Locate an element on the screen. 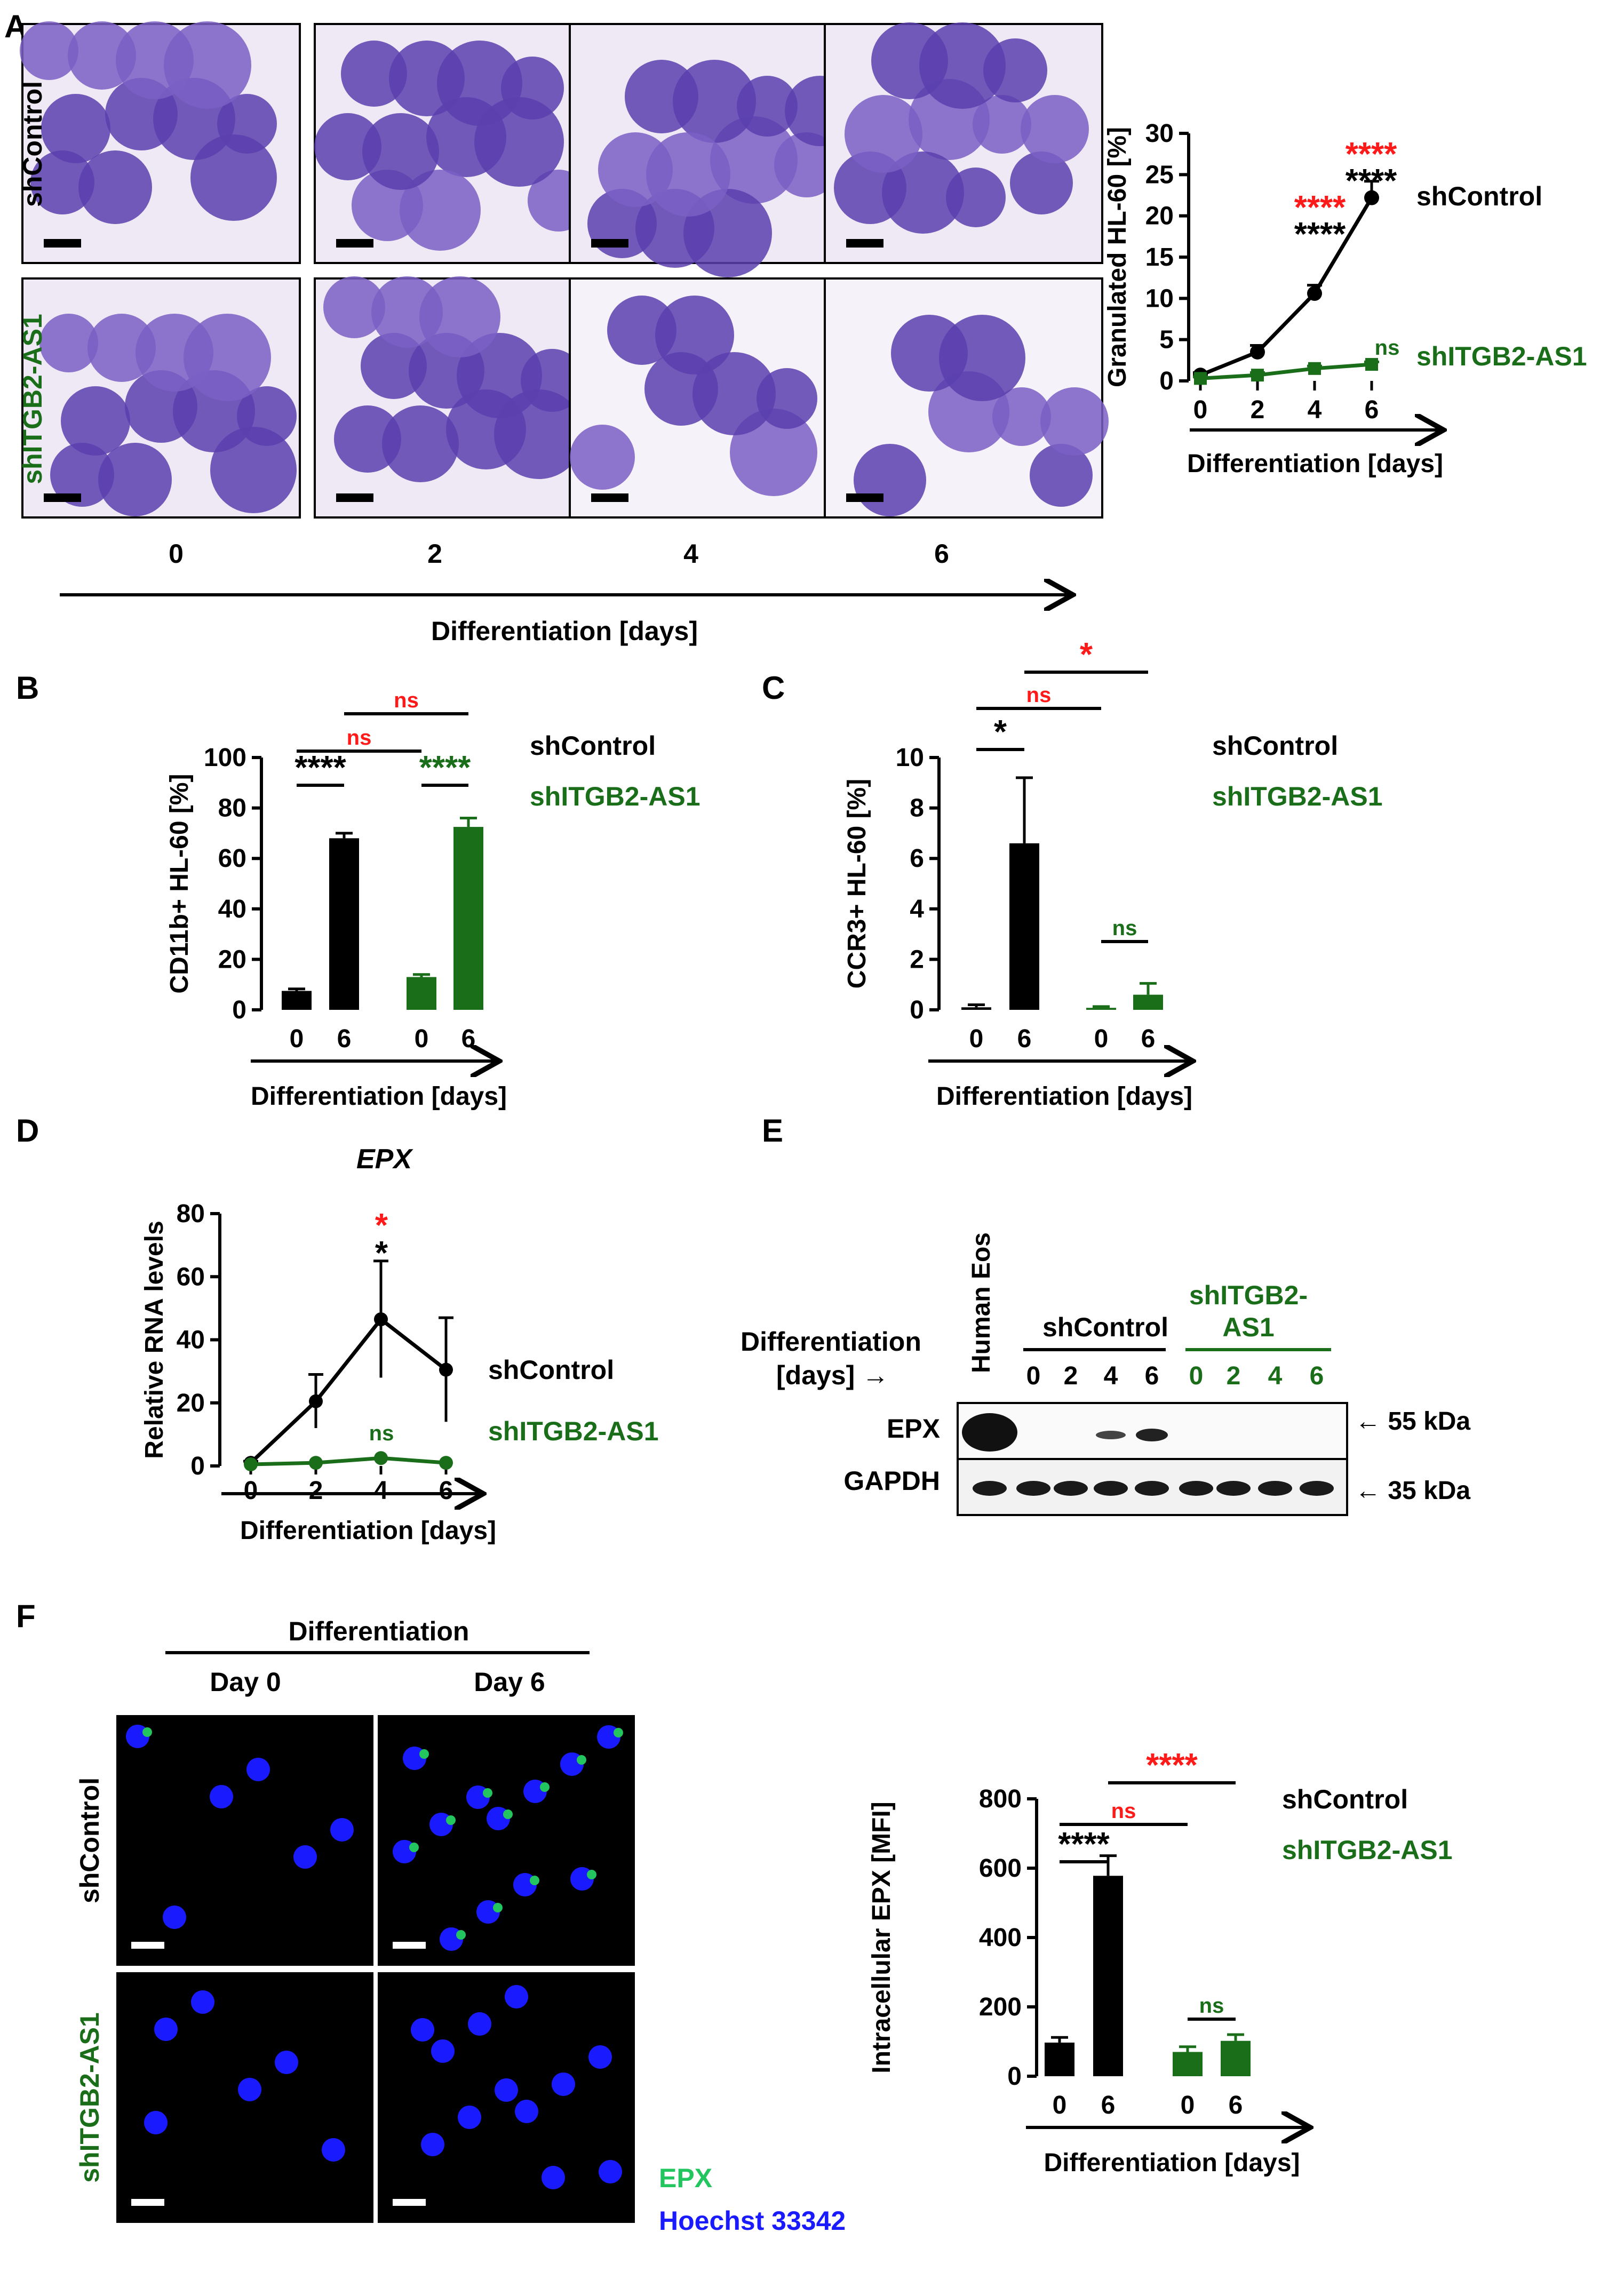 The width and height of the screenshot is (1624, 2272). chart-b-y-tick-label: 40 is located at coordinates (232, 909).